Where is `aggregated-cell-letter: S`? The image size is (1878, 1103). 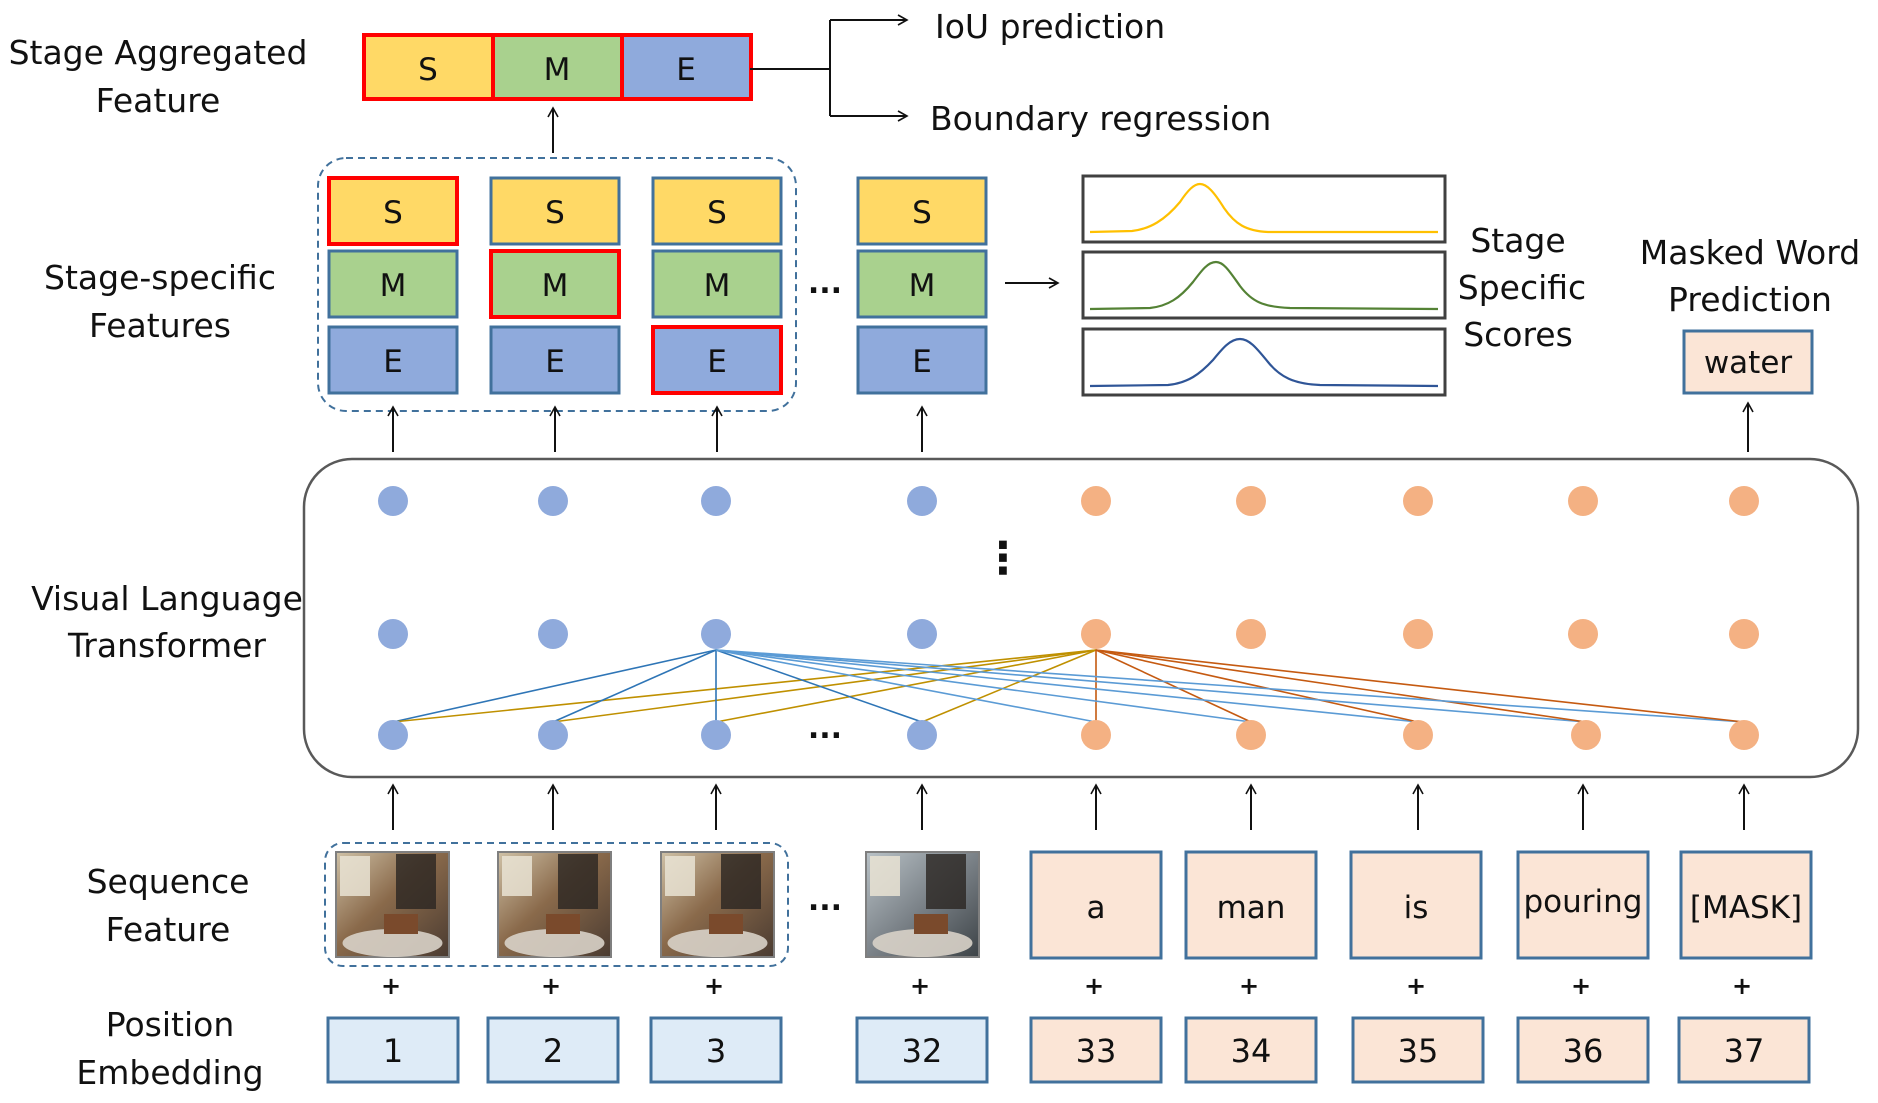 aggregated-cell-letter: S is located at coordinates (428, 70).